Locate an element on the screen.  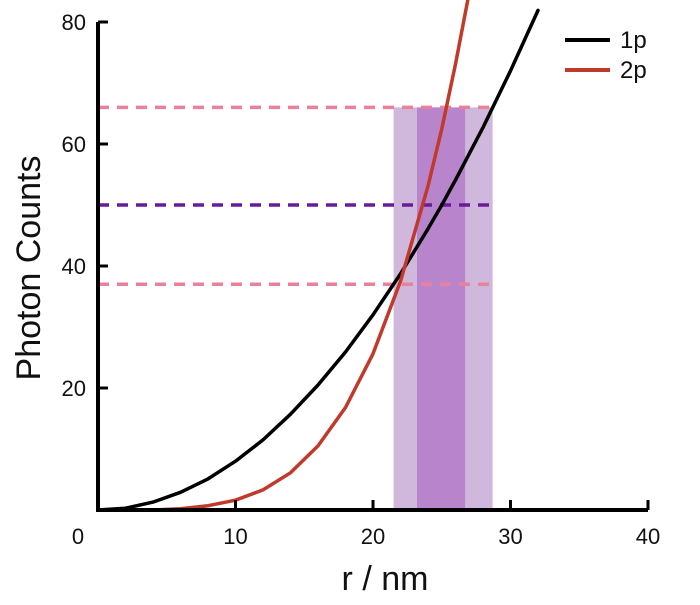
legend: 1p 2p is located at coordinates (606, 55).